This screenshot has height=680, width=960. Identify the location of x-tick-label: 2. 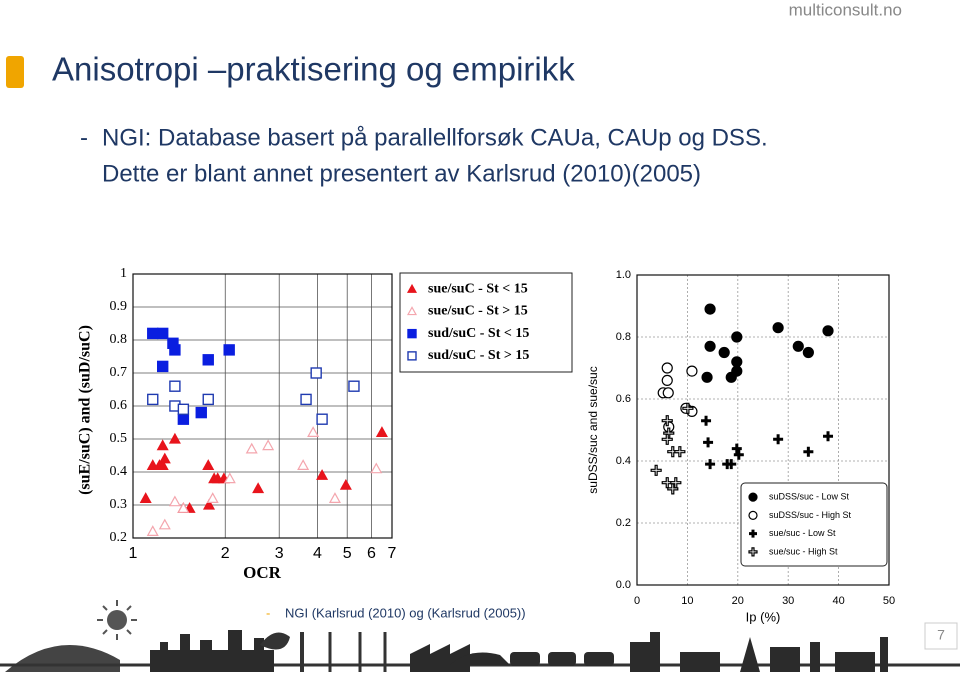
(225, 553).